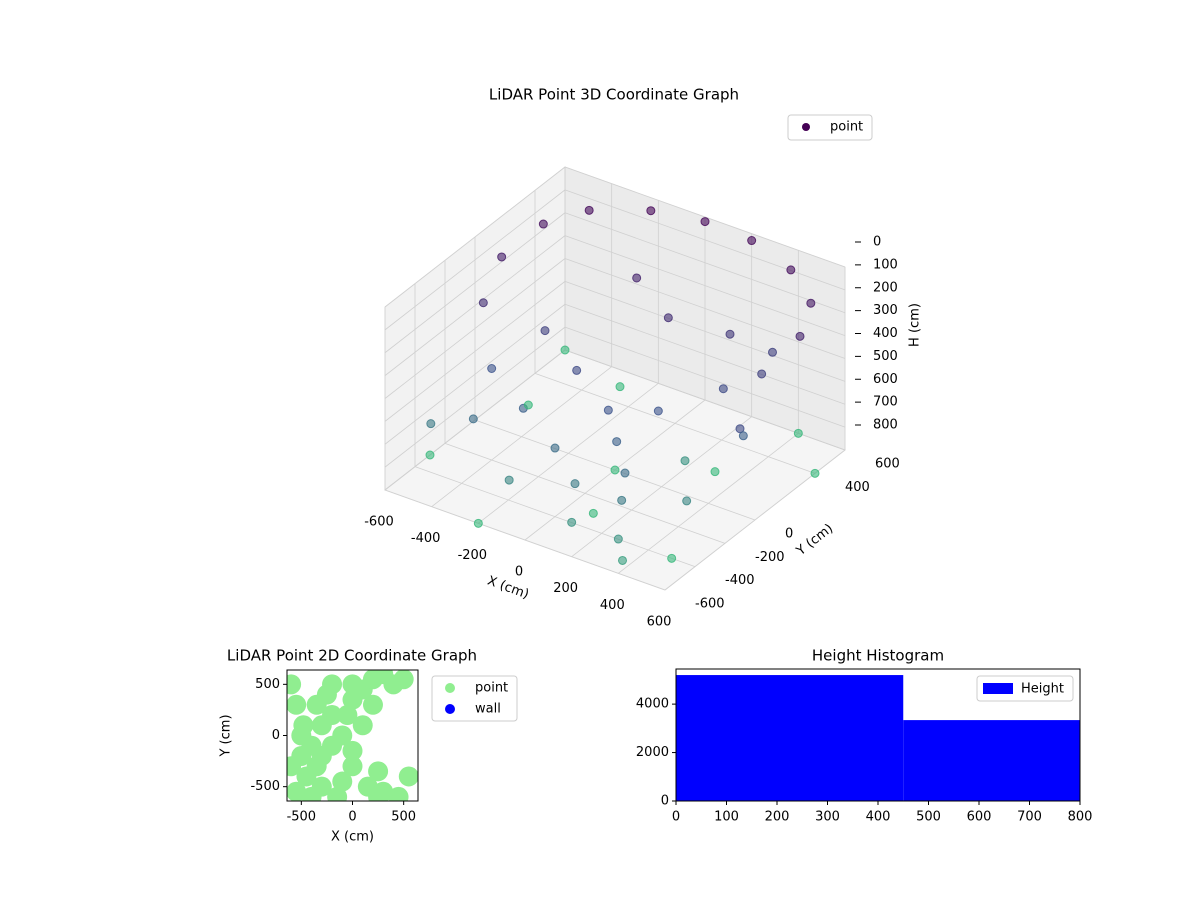 The height and width of the screenshot is (900, 1200). What do you see at coordinates (885, 425) in the screenshot?
I see `z-tick-label: 800` at bounding box center [885, 425].